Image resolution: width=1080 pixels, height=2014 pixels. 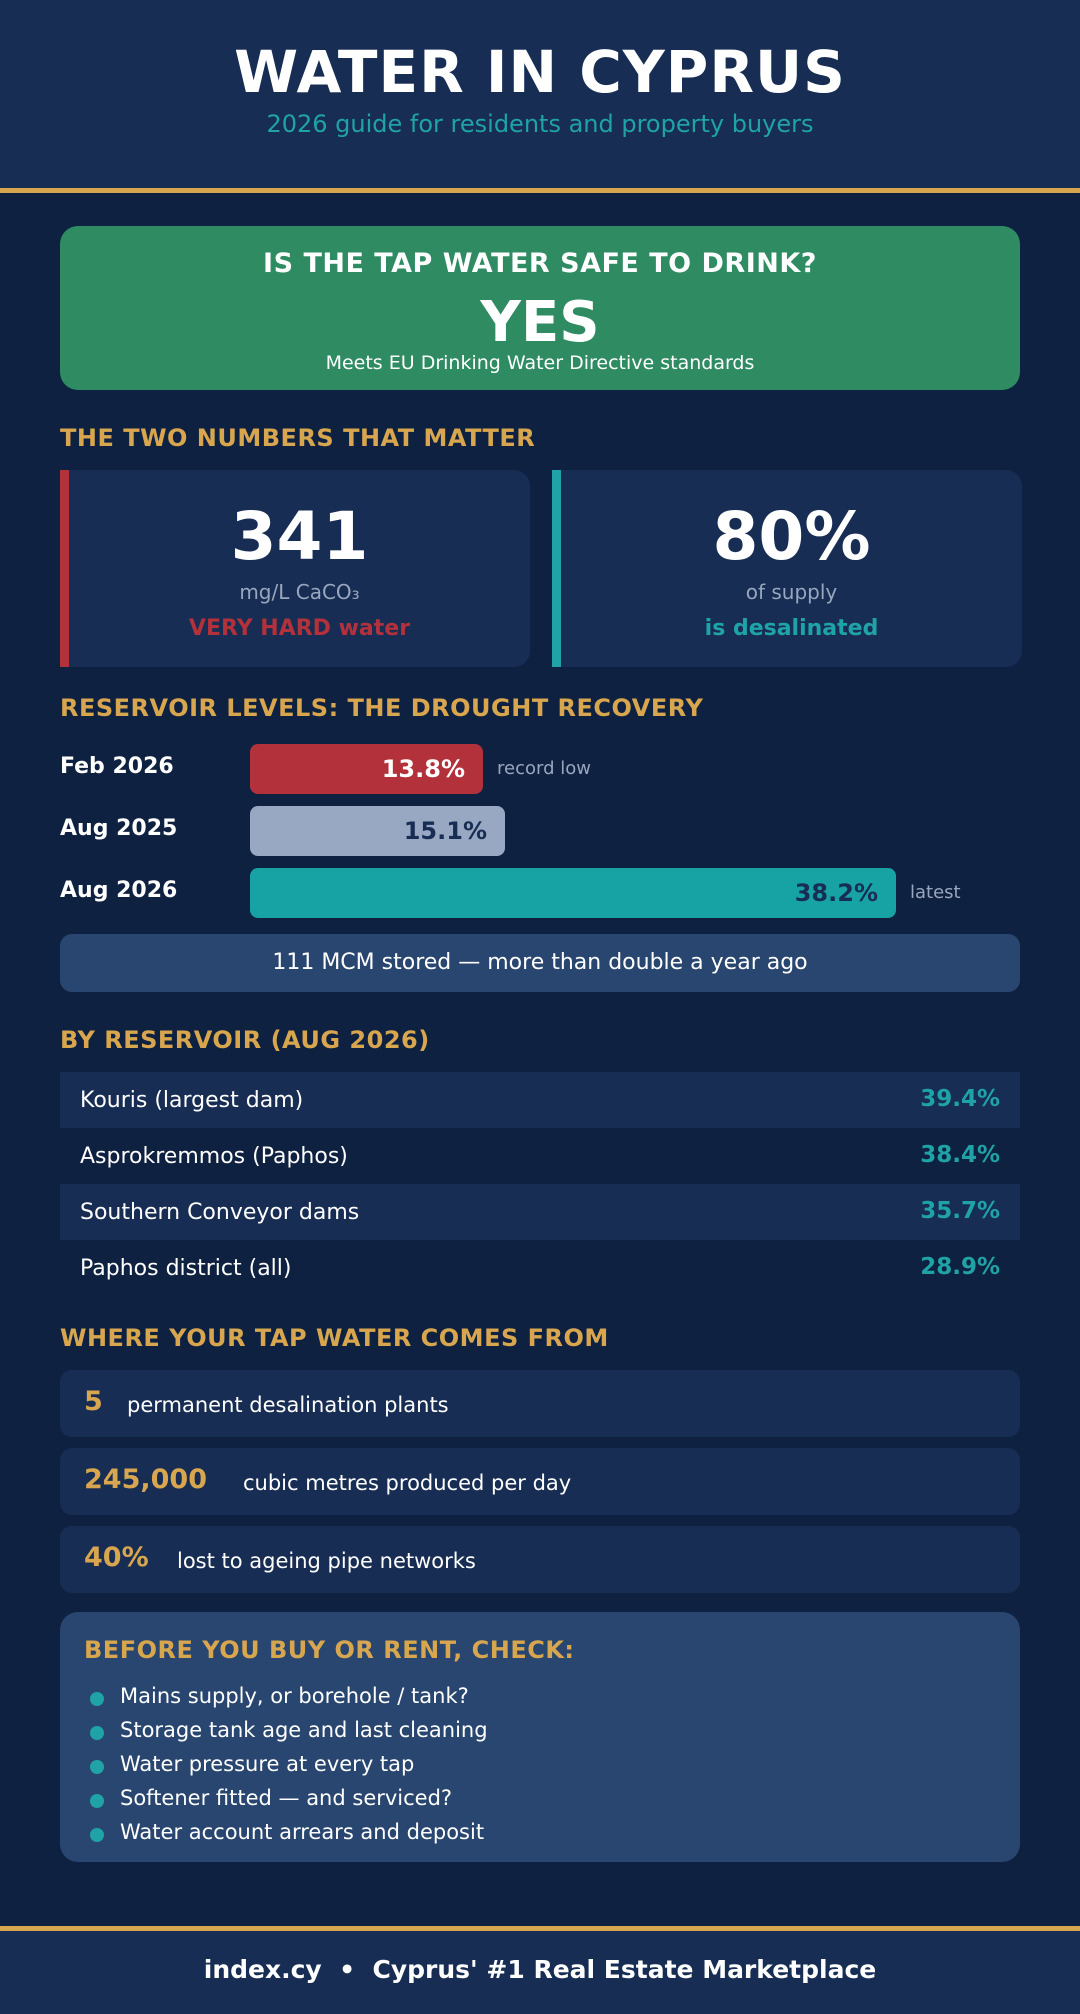 What do you see at coordinates (382, 708) in the screenshot?
I see `section-title-reservoir-levels: RESERVOIR LEVELS: THE DROUGHT RECOVERY` at bounding box center [382, 708].